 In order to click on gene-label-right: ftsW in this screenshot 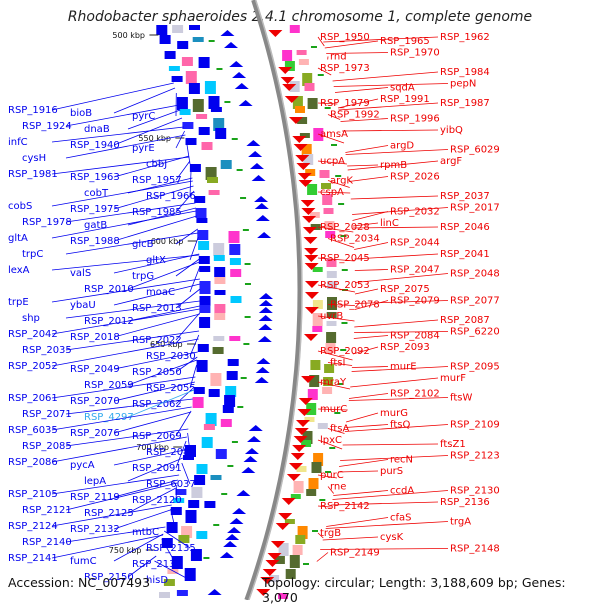, I will do `click(461, 398)`.